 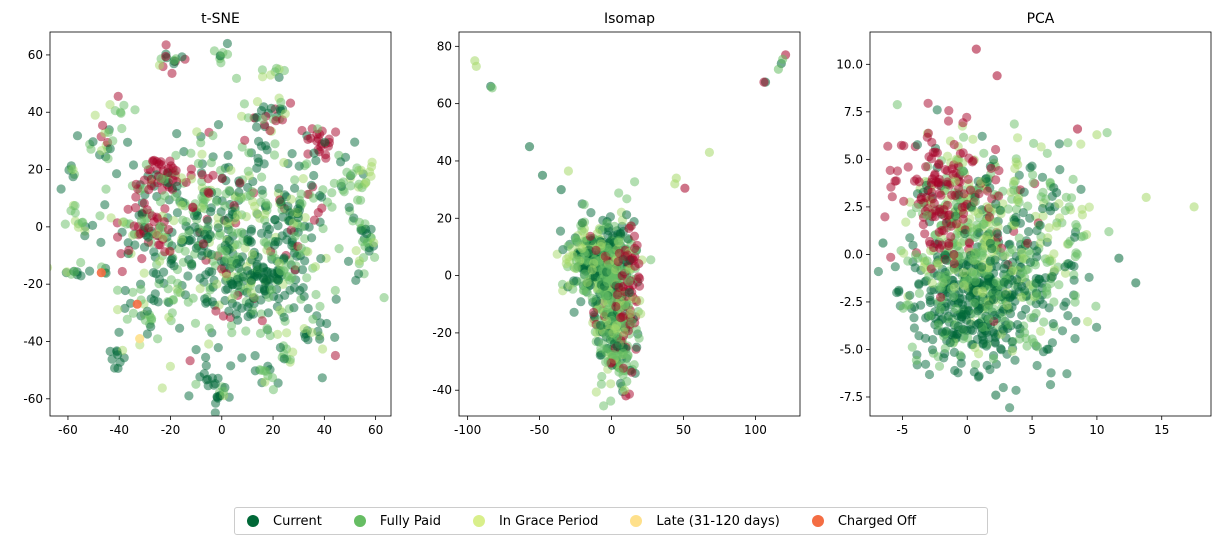 What do you see at coordinates (1041, 19) in the screenshot?
I see `subplot-title-pca: PCA` at bounding box center [1041, 19].